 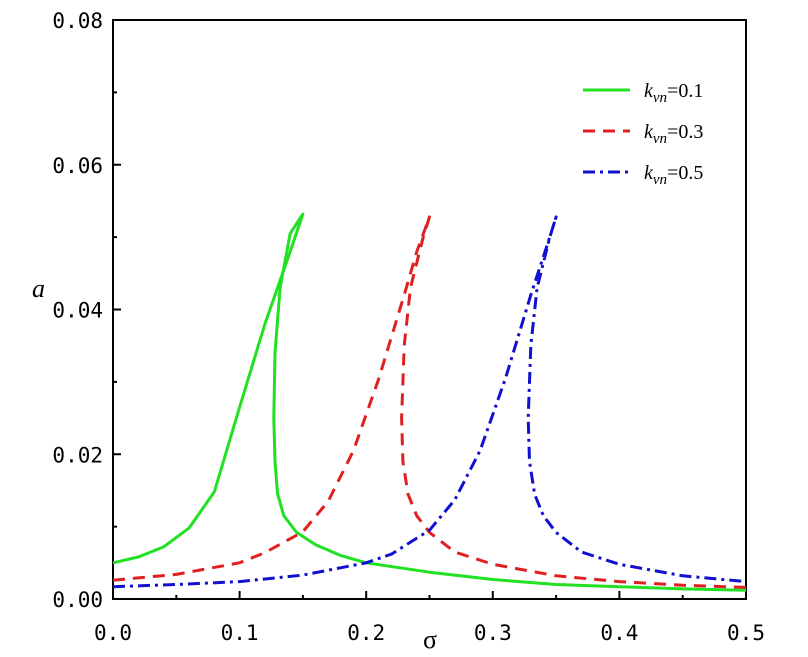 What do you see at coordinates (493, 633) in the screenshot?
I see `x-tick-label: 0.3` at bounding box center [493, 633].